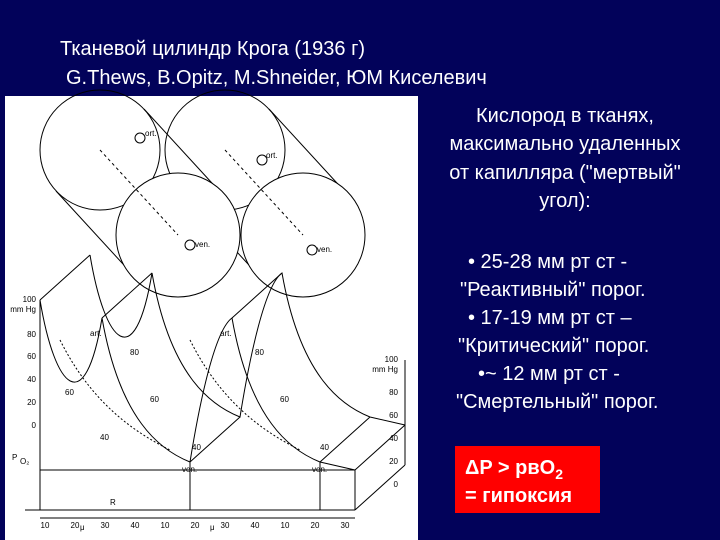 This screenshot has width=720, height=540. I want to click on right-axis-label: 80, so click(393, 392).